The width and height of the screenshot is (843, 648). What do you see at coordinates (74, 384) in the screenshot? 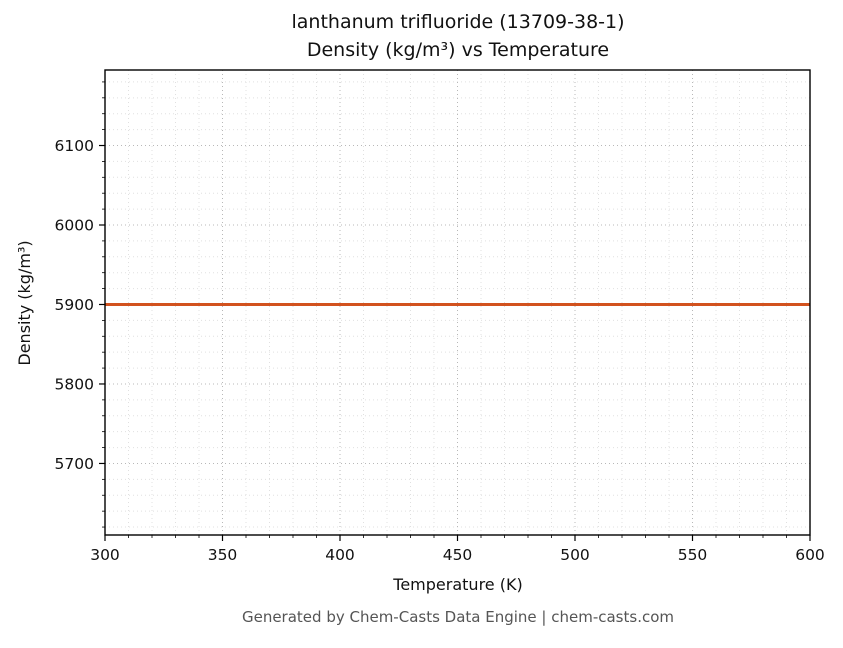
I see `y-tick-label: 5800` at bounding box center [74, 384].